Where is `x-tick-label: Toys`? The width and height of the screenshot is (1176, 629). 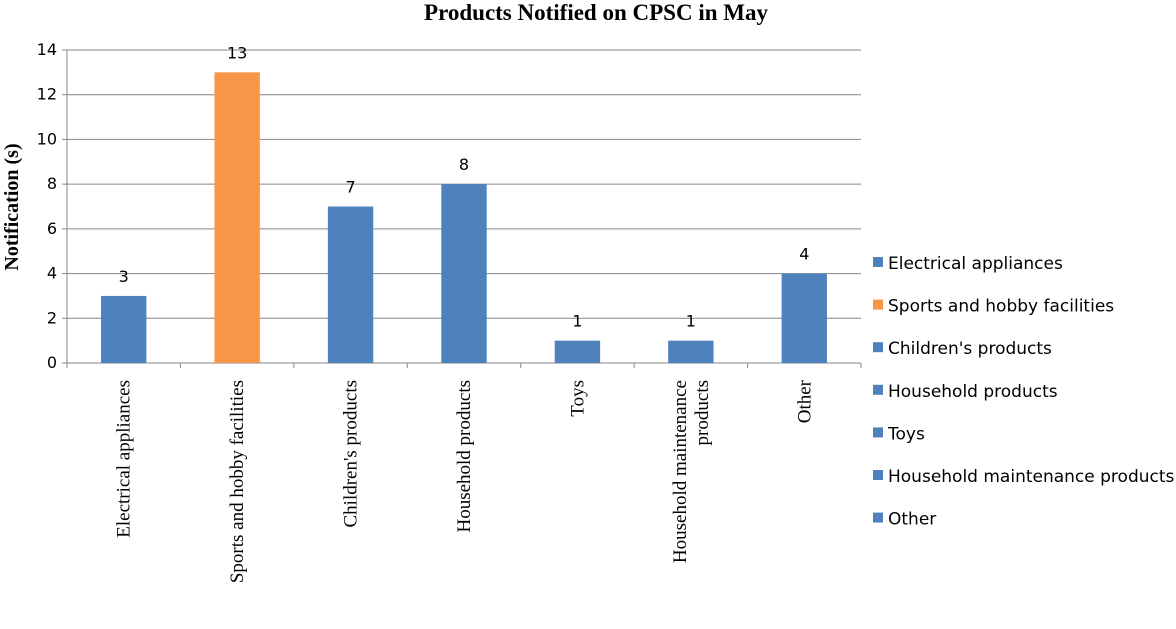
x-tick-label: Toys is located at coordinates (577, 398).